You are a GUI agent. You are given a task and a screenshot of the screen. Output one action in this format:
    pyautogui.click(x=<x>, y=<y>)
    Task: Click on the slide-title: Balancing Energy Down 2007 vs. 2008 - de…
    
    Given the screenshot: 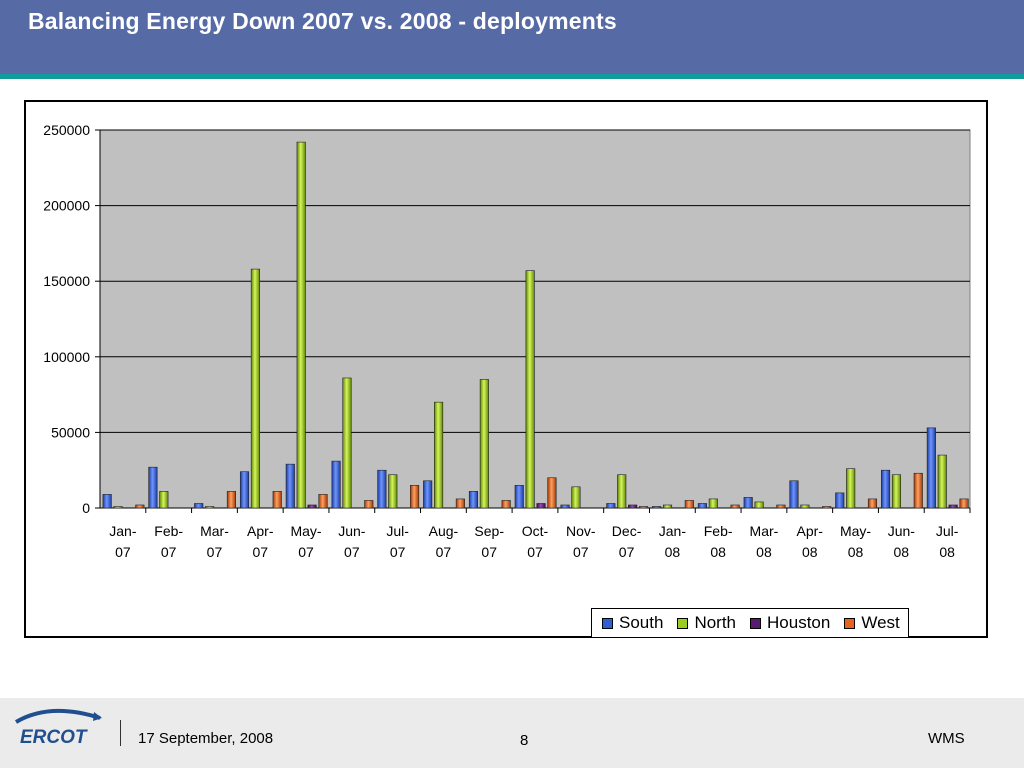 What is the action you would take?
    pyautogui.click(x=322, y=21)
    